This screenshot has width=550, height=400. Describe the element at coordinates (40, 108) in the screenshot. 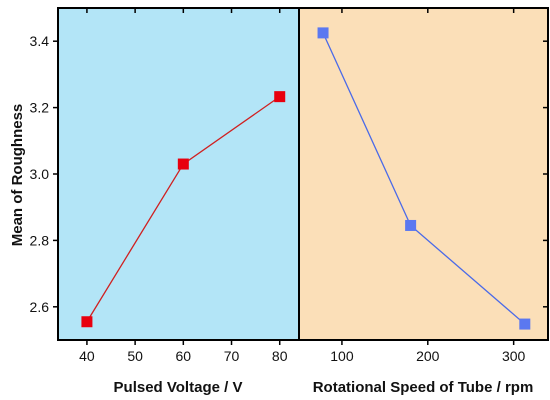

I see `y-tick-label-3: 3.2` at that location.